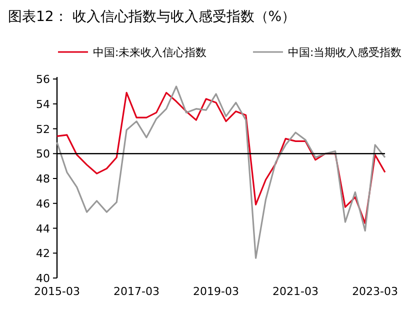  I want to click on chart-title: 图表12： 收入信心指数与收入感受指数（%）, so click(152, 17).